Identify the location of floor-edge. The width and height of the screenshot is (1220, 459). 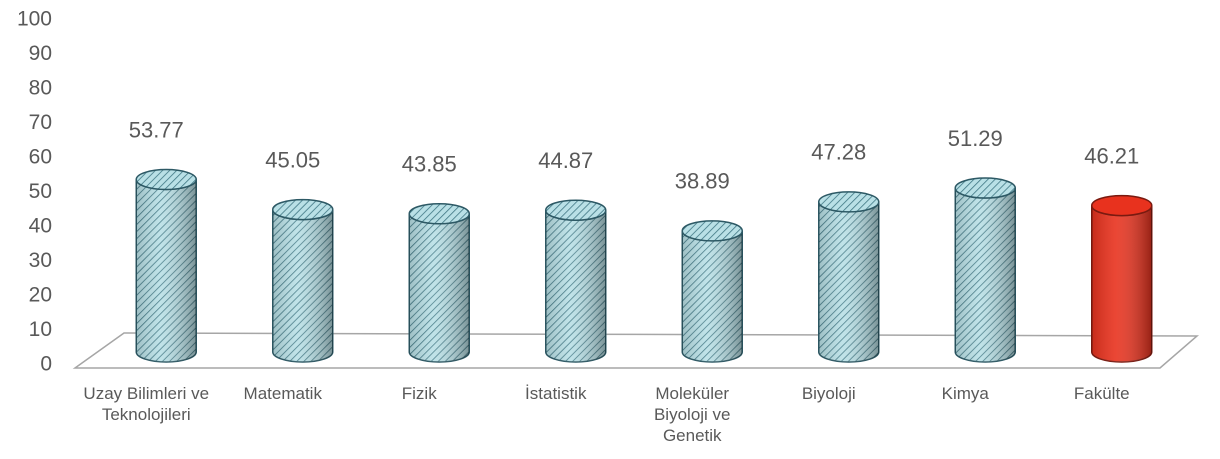
(99, 350).